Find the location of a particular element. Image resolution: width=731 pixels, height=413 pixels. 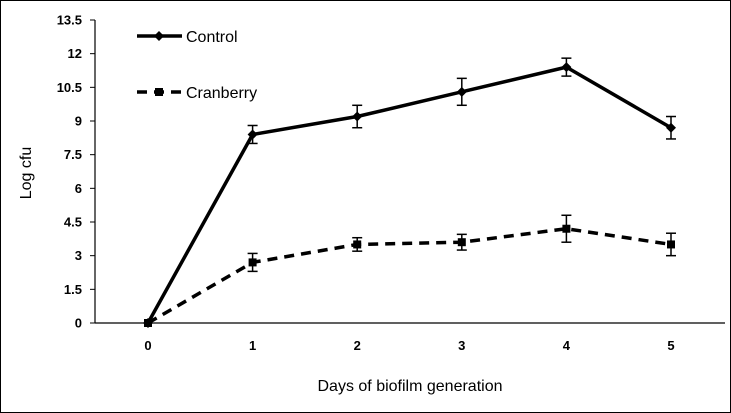

legend-item-control: Control is located at coordinates (187, 37).